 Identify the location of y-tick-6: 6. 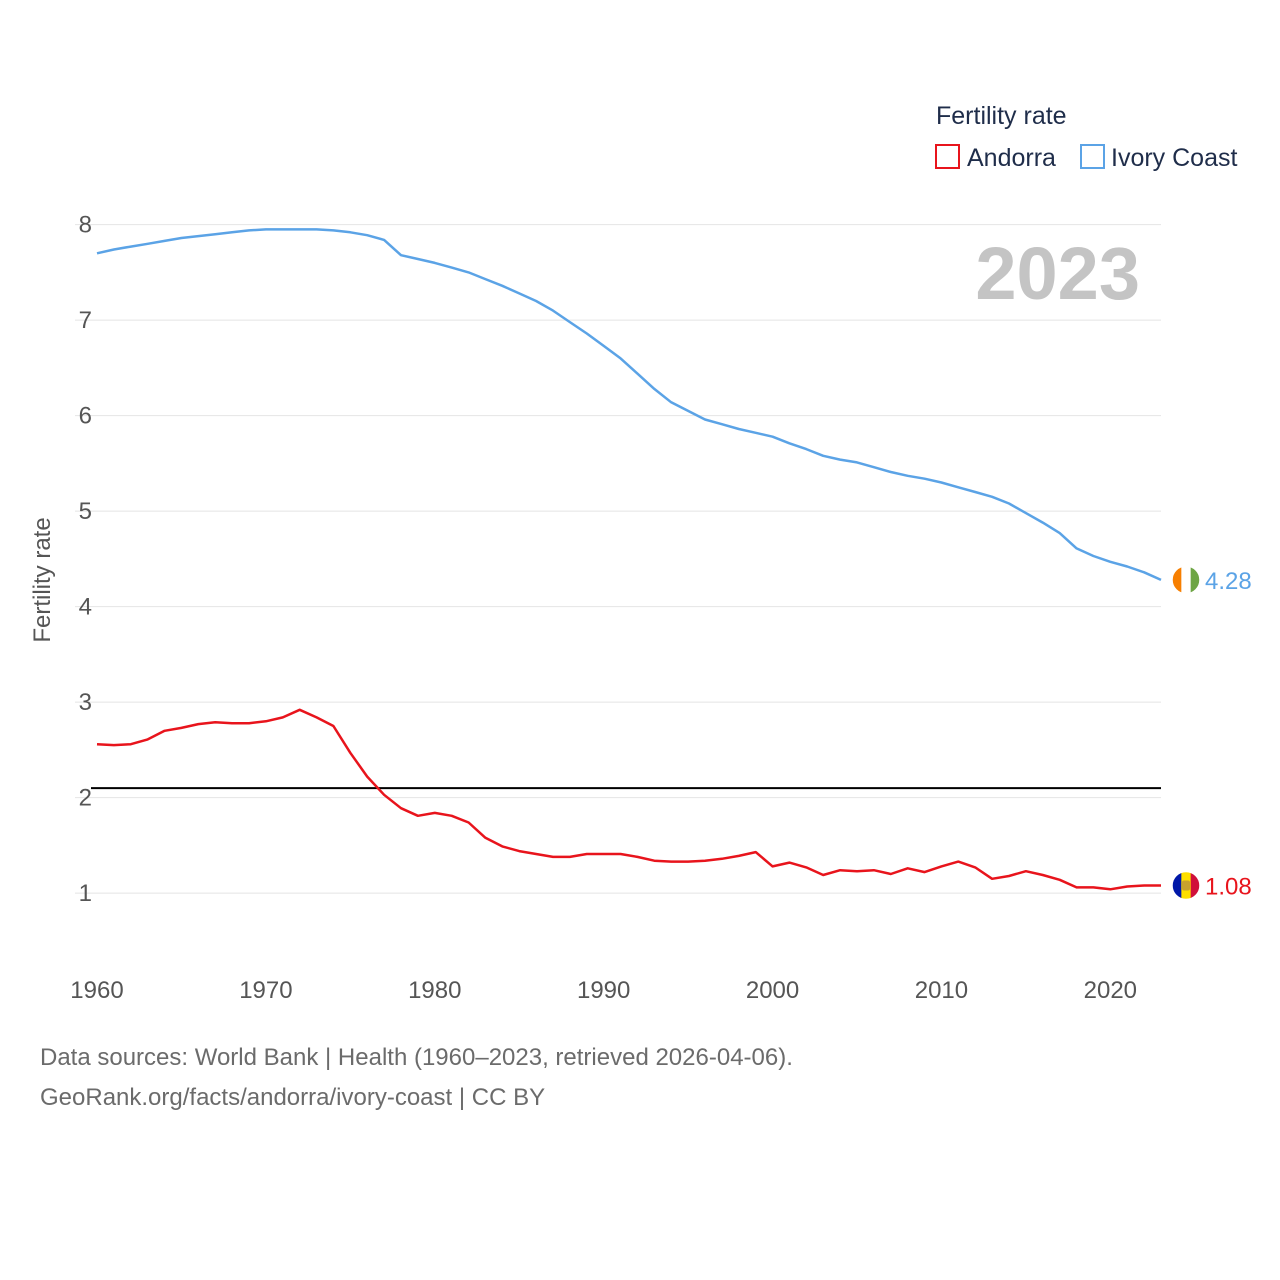
(85, 416).